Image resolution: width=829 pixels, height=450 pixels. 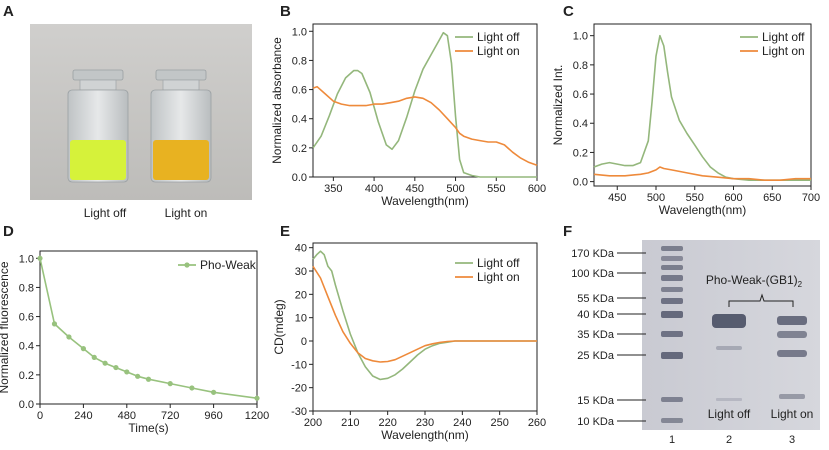 I want to click on ladder-label-35: 35 KDa, so click(x=596, y=335).